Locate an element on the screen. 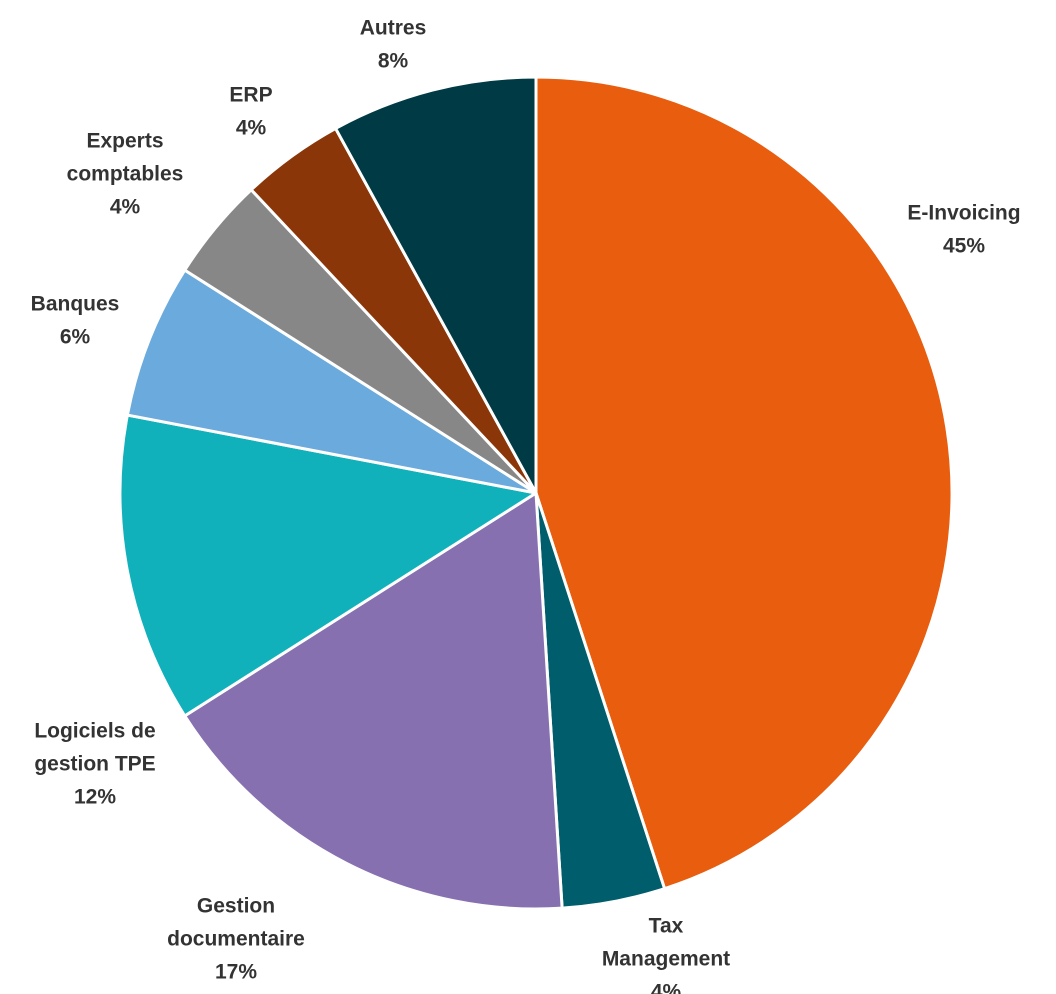 This screenshot has width=1056, height=994. slice-label-experts-comptables: Experts comptables 4% is located at coordinates (125, 173).